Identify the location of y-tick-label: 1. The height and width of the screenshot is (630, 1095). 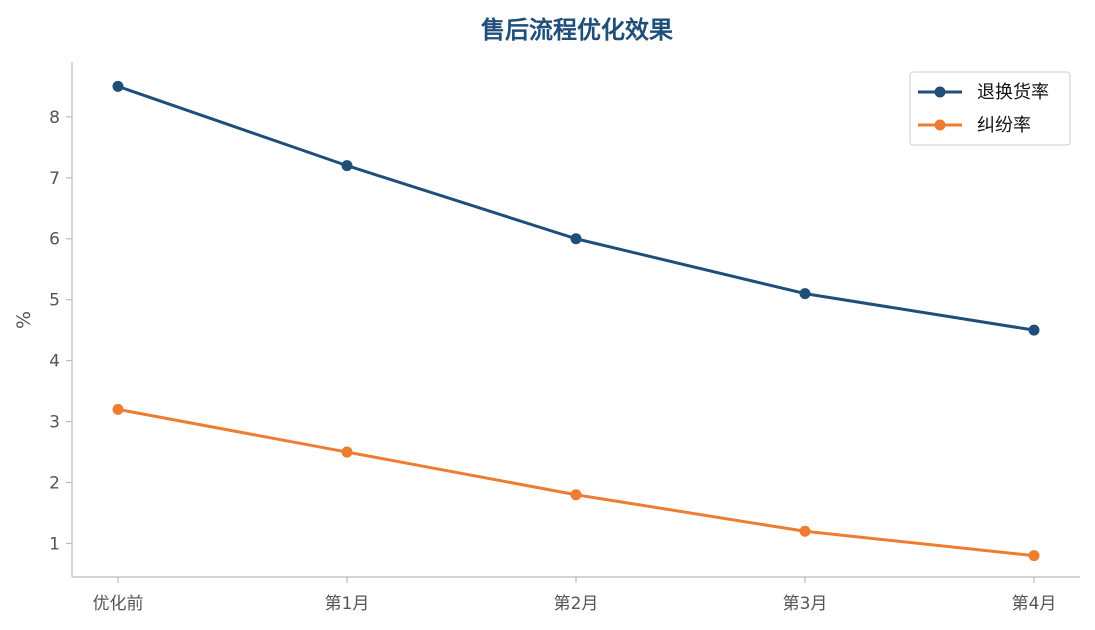
(54, 544).